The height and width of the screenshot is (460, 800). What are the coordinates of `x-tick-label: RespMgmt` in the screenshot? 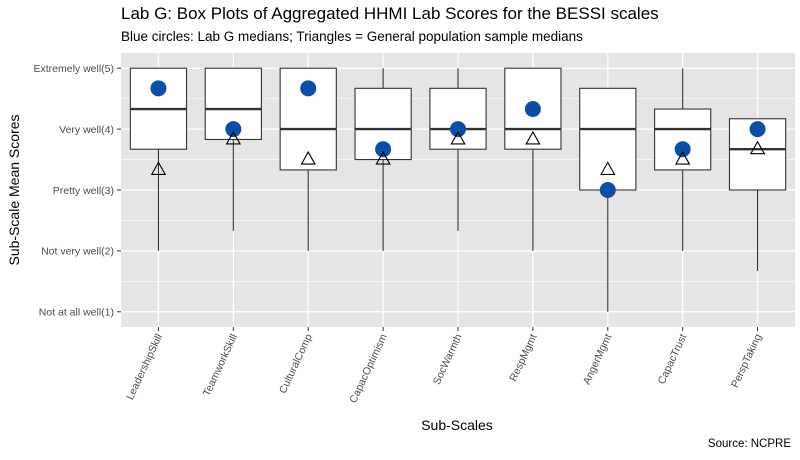 It's located at (523, 357).